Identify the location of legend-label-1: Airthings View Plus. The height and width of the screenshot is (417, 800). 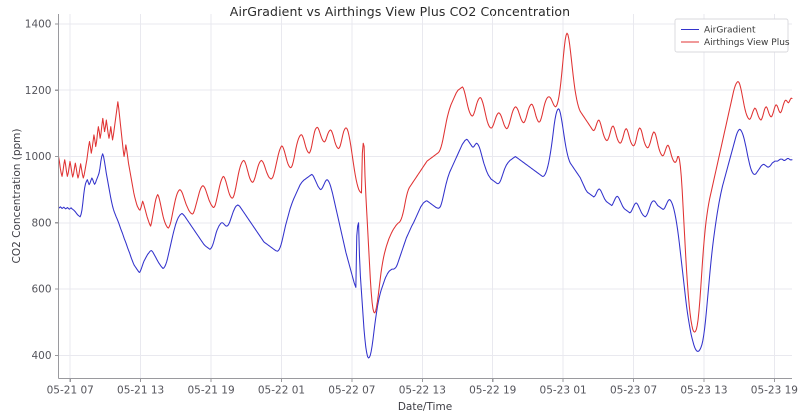
(747, 43).